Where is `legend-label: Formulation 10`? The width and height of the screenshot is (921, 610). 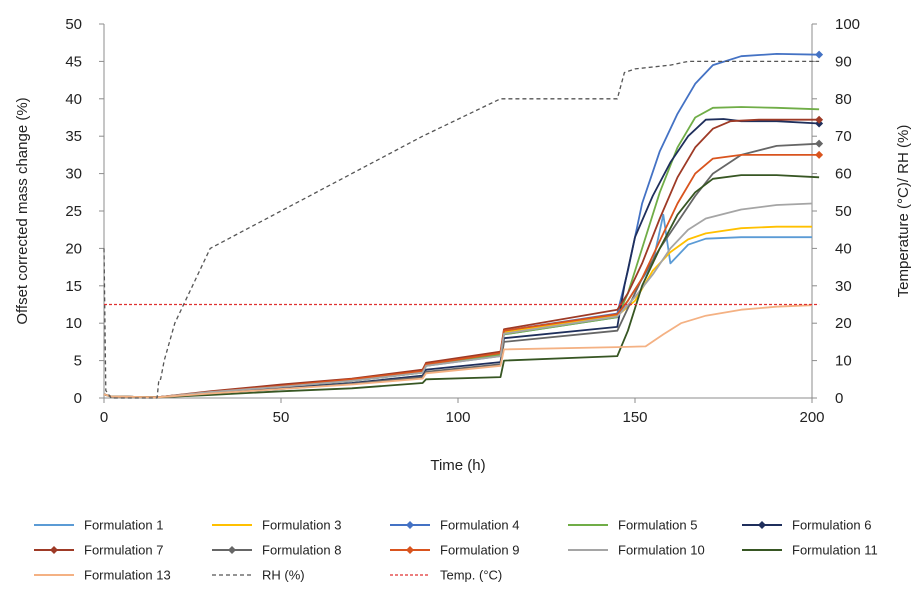 legend-label: Formulation 10 is located at coordinates (661, 550).